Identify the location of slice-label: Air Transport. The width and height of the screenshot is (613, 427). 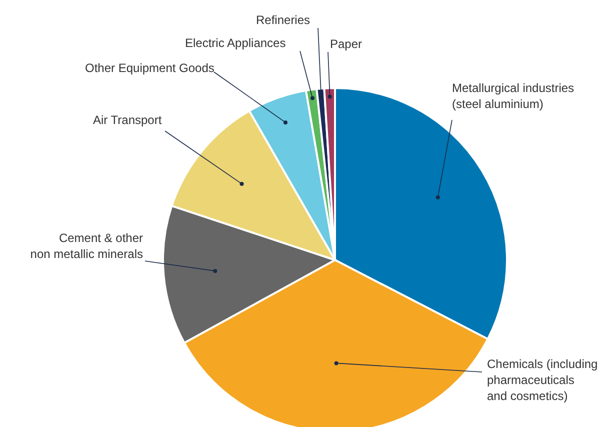
(127, 120).